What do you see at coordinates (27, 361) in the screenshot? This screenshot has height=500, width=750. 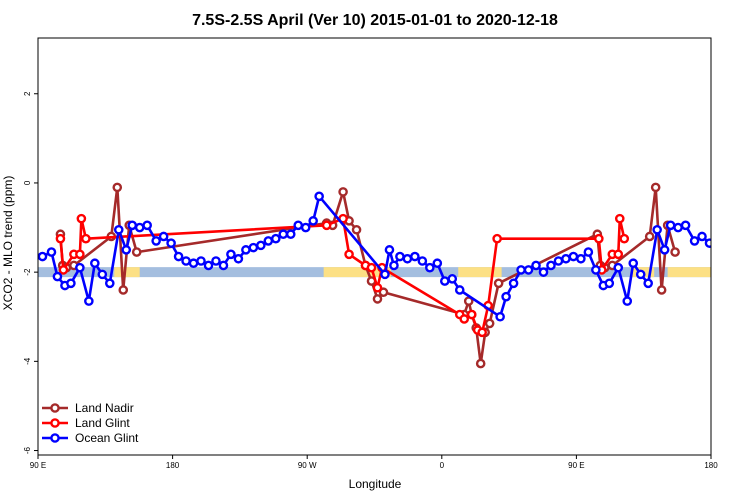 I see `y-tick-label: -4` at bounding box center [27, 361].